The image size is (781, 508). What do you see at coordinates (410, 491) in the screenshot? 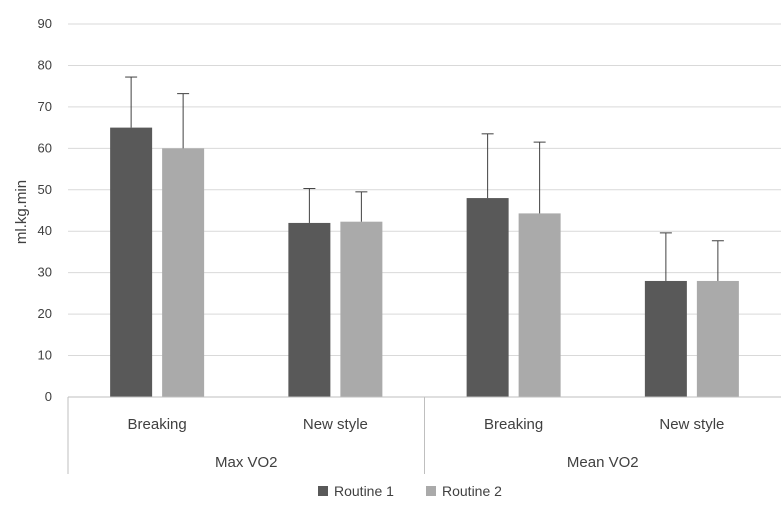
I see `legend: Routine 1 Routine 2` at bounding box center [410, 491].